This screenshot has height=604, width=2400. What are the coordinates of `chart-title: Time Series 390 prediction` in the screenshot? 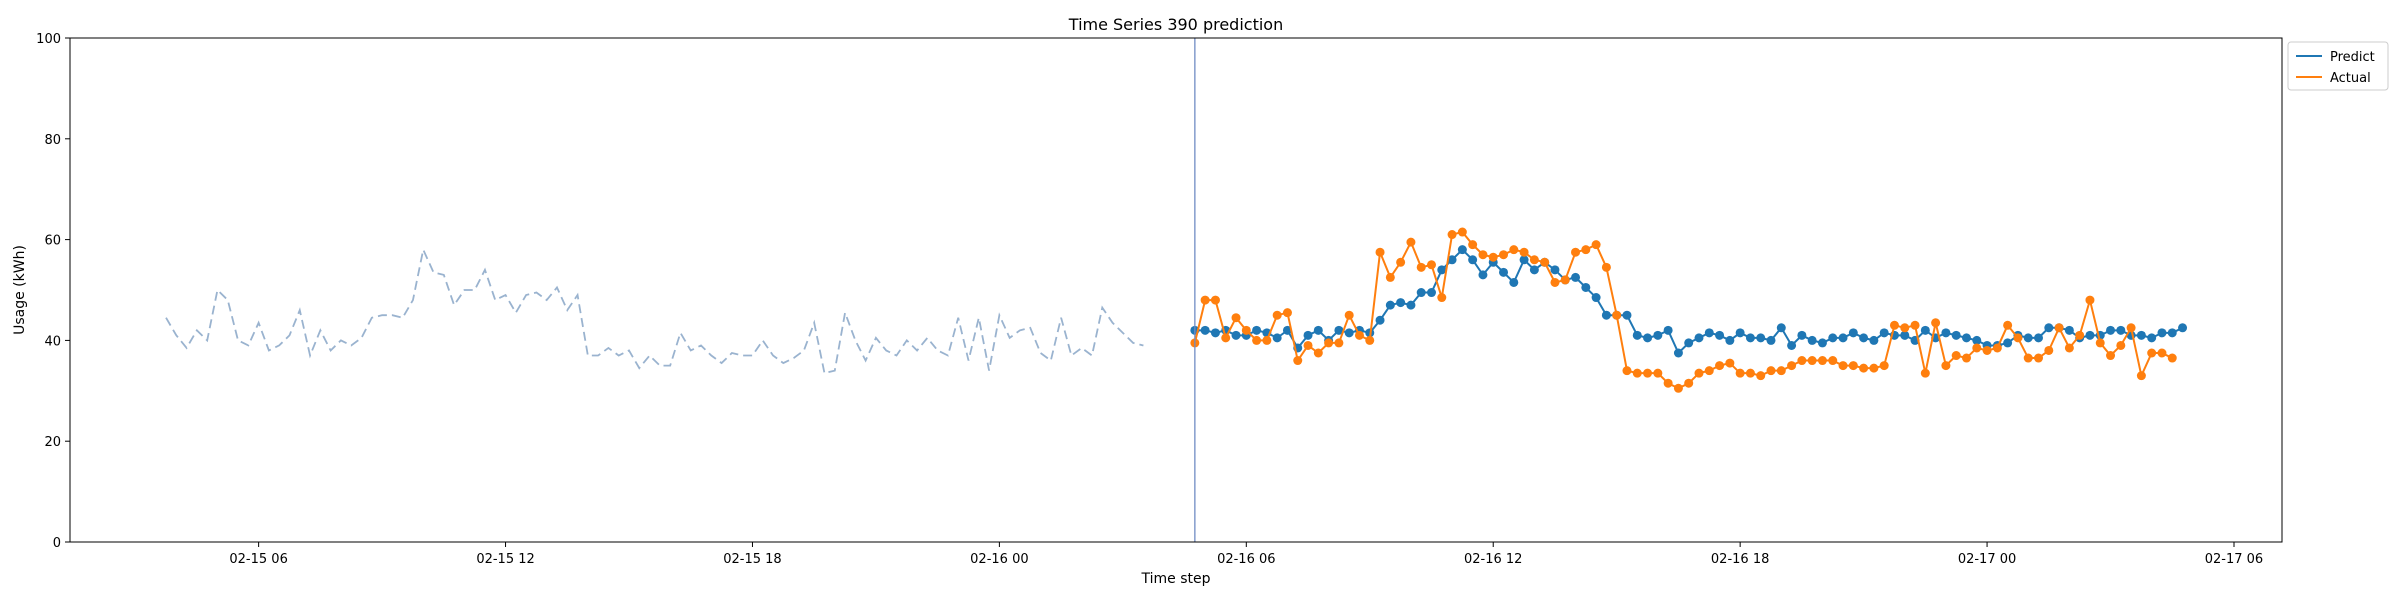 It's located at (1175, 24).